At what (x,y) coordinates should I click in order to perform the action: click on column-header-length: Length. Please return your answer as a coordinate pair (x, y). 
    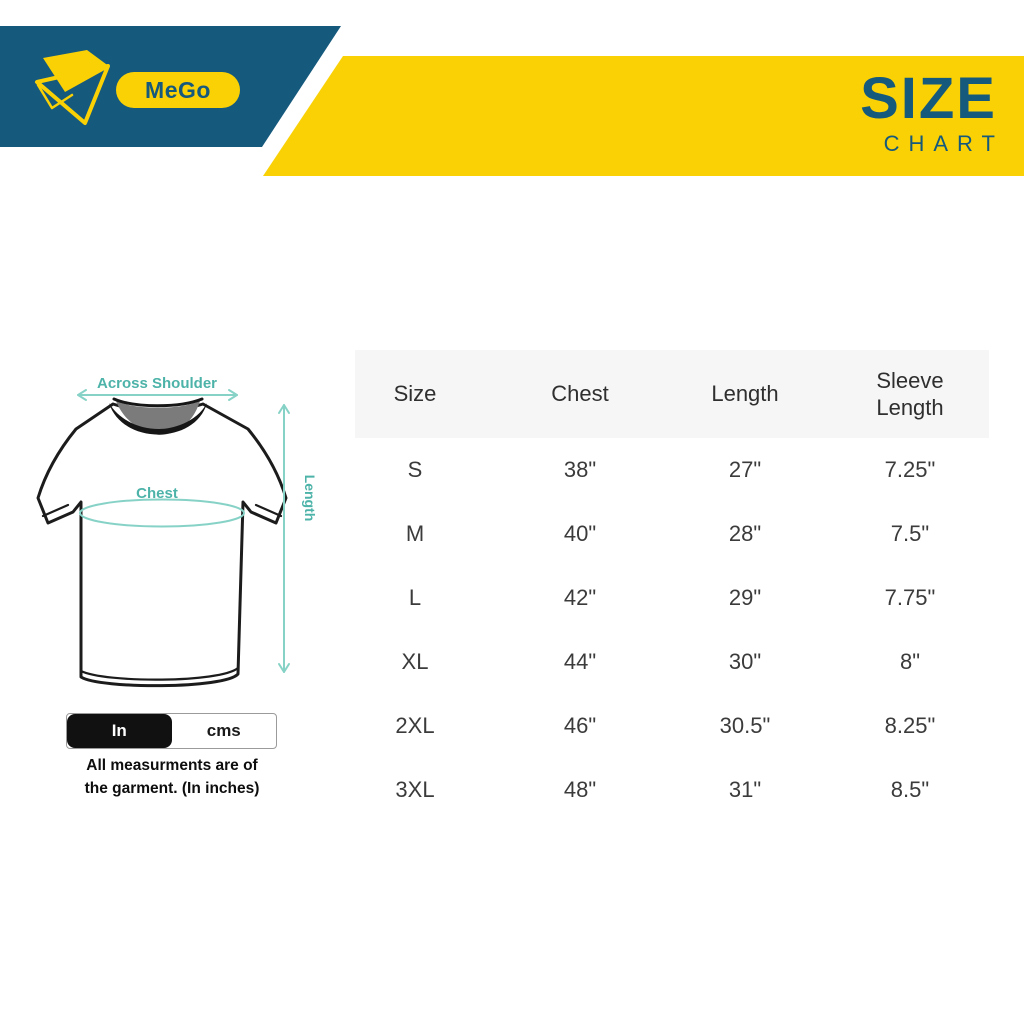
    Looking at the image, I should click on (745, 394).